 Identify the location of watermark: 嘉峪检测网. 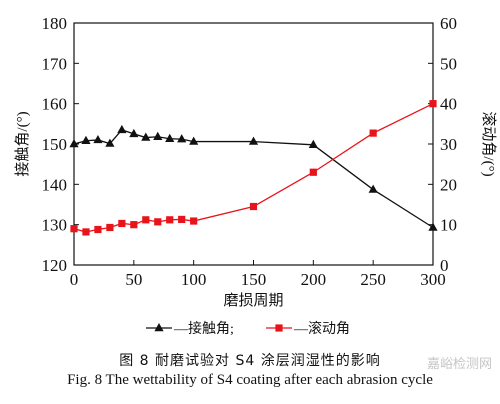
(459, 364).